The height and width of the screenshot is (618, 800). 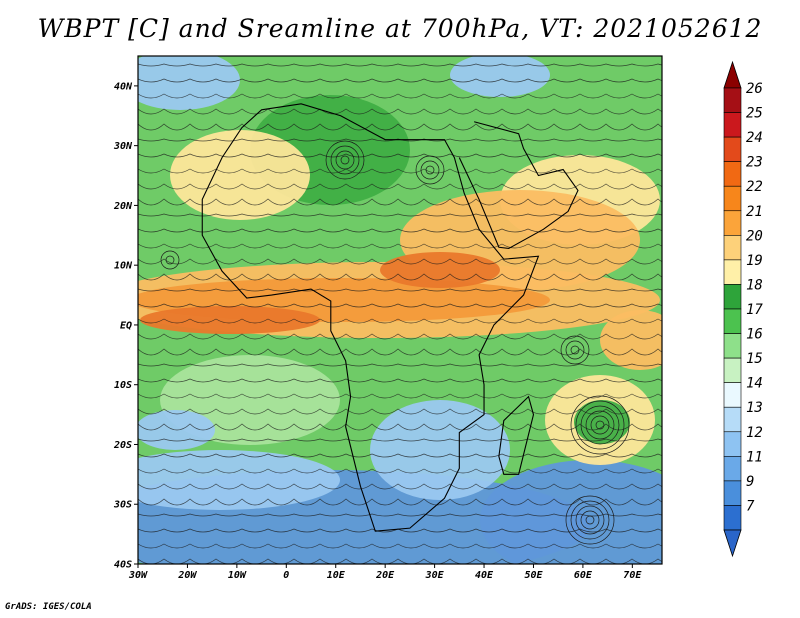 I want to click on lon-tick-label: 10W, so click(x=237, y=575).